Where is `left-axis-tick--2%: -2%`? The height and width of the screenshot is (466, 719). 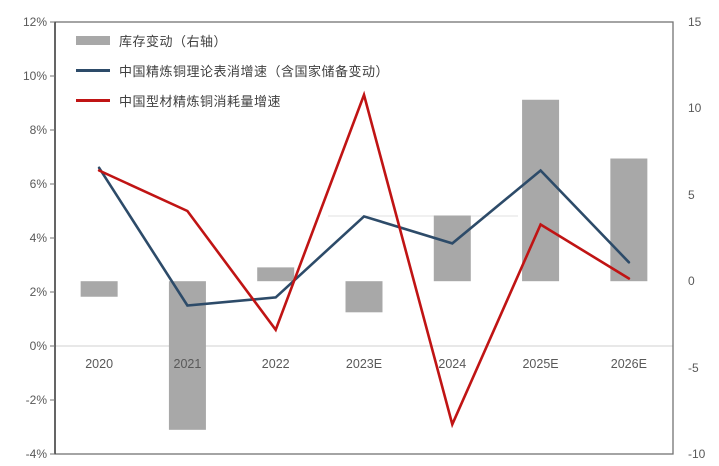 left-axis-tick--2%: -2% is located at coordinates (36, 400).